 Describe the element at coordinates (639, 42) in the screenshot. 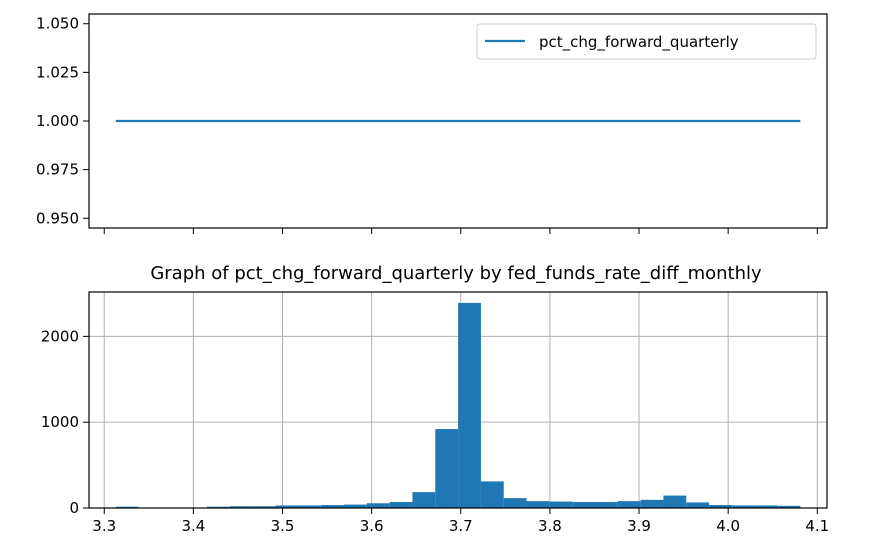

I see `legend-label: pct_chg_forward_quarterly` at that location.